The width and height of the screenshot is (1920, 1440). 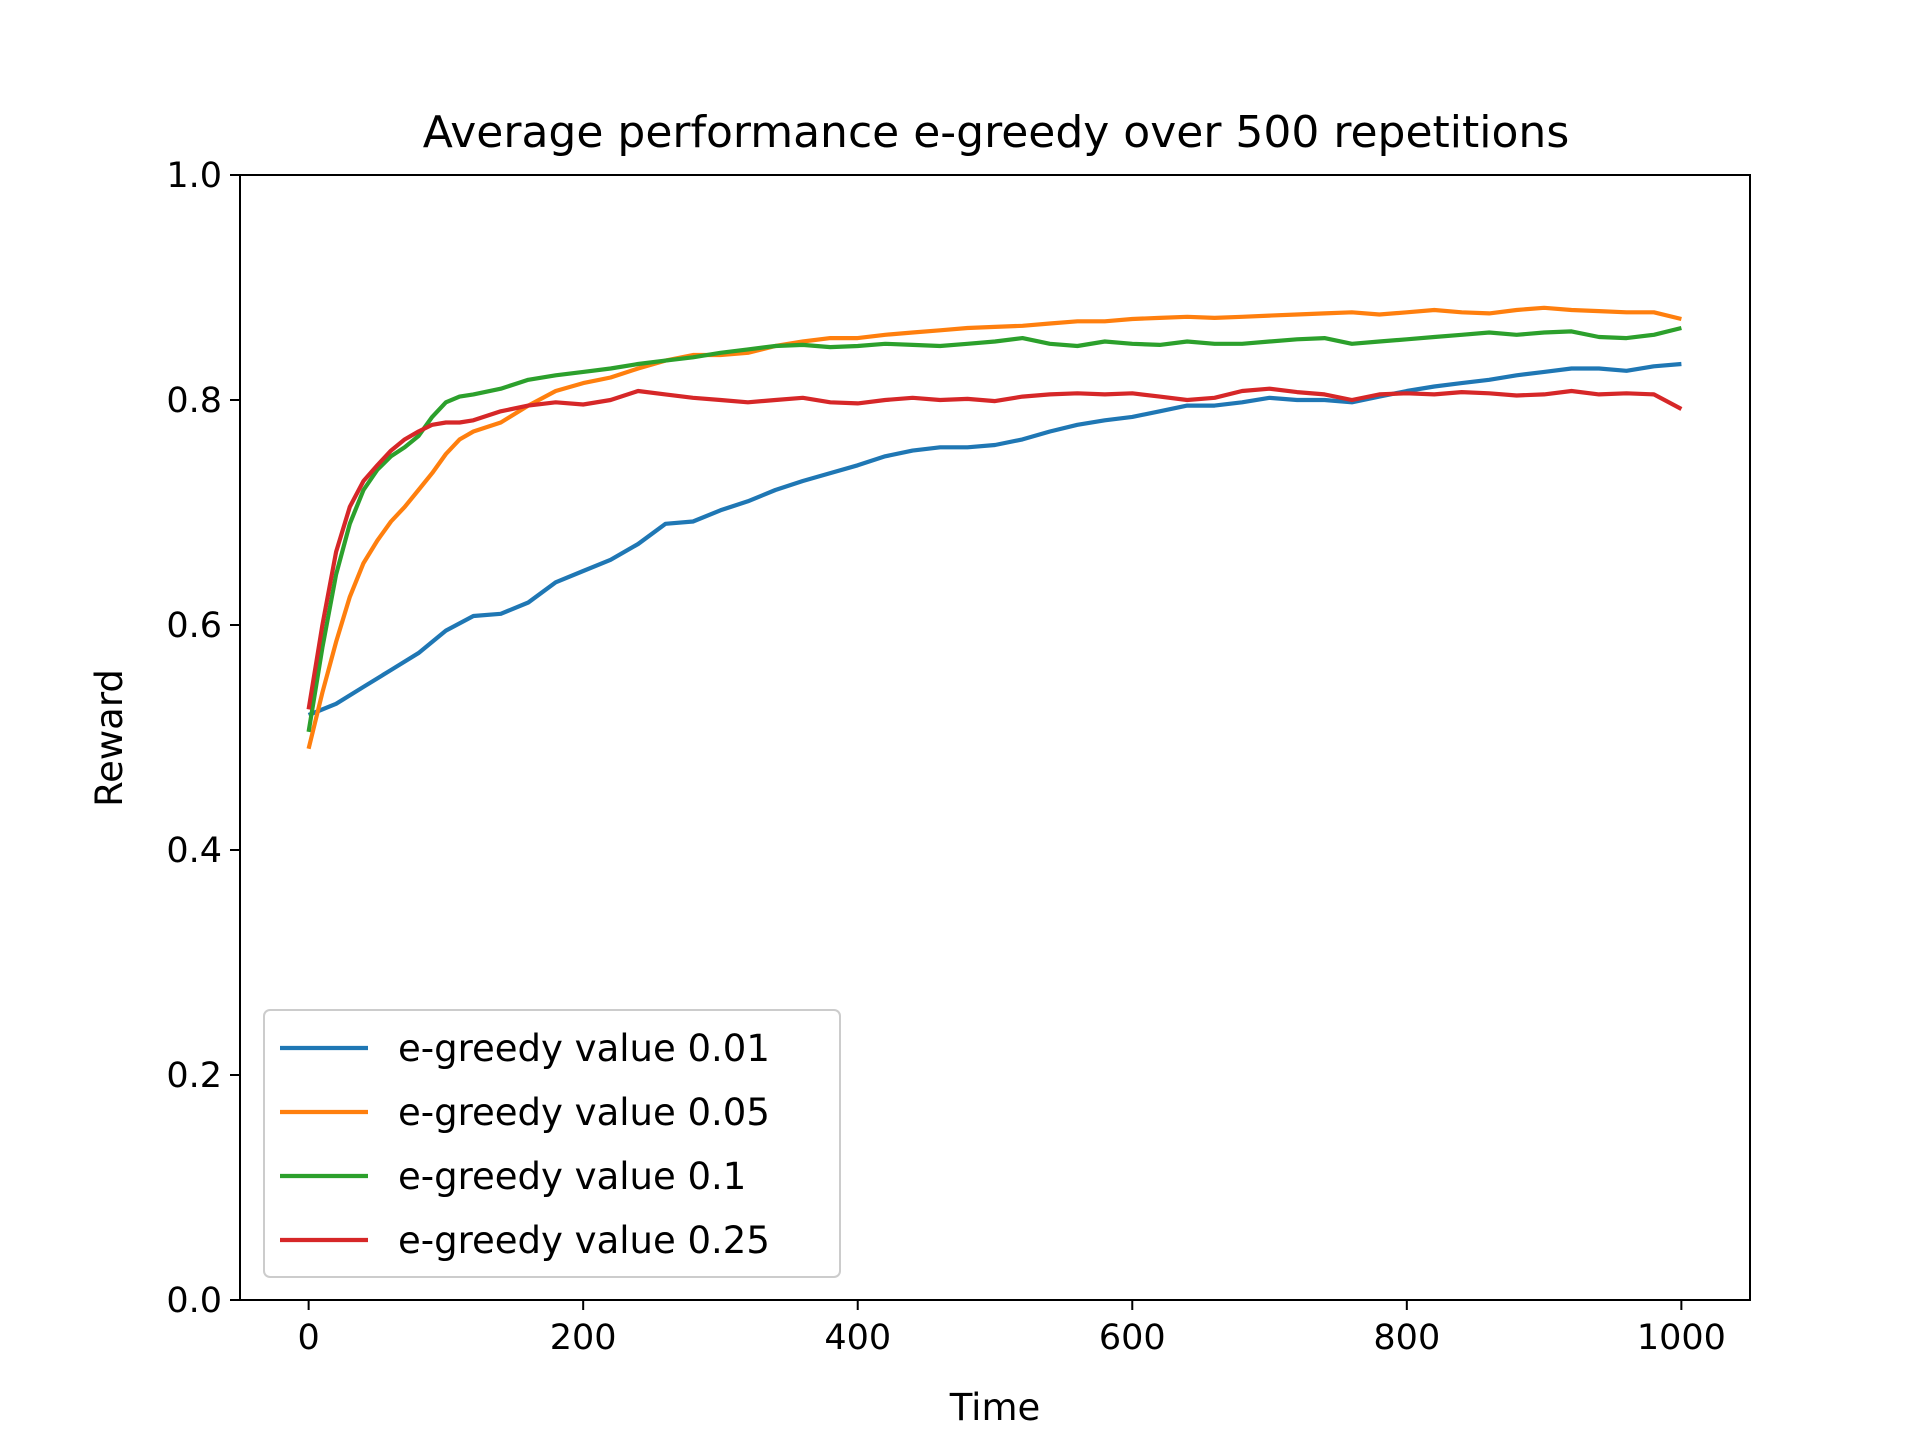 I want to click on x-axis: 0 200 400 600 800 1000, so click(x=1011, y=1329).